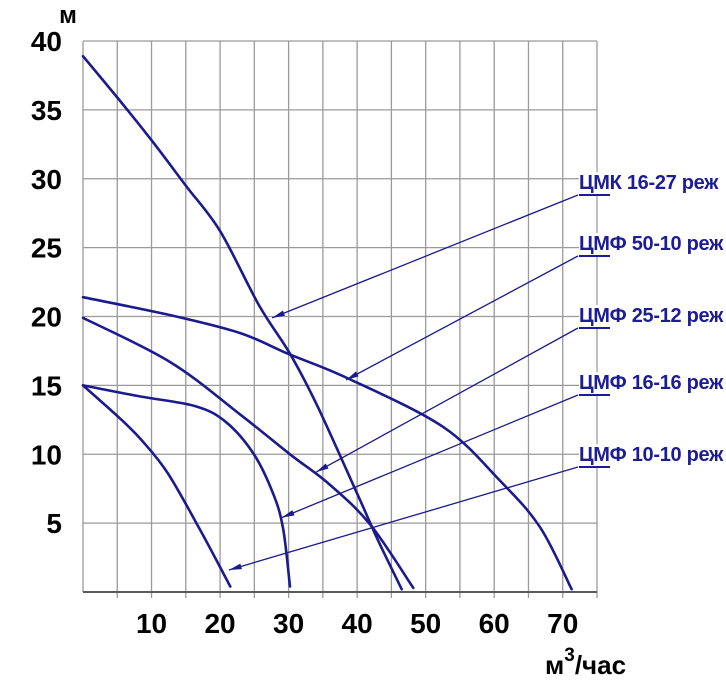 The image size is (726, 692). What do you see at coordinates (666, 316) in the screenshot?
I see `curve-label-text: Ф 25-12 реж` at bounding box center [666, 316].